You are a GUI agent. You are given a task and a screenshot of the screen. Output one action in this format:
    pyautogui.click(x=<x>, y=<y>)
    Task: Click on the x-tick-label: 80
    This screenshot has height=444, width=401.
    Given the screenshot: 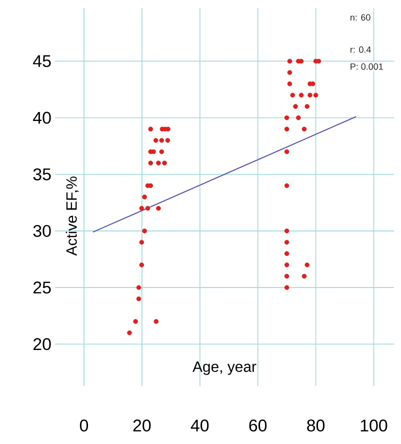 What is the action you would take?
    pyautogui.click(x=316, y=426)
    